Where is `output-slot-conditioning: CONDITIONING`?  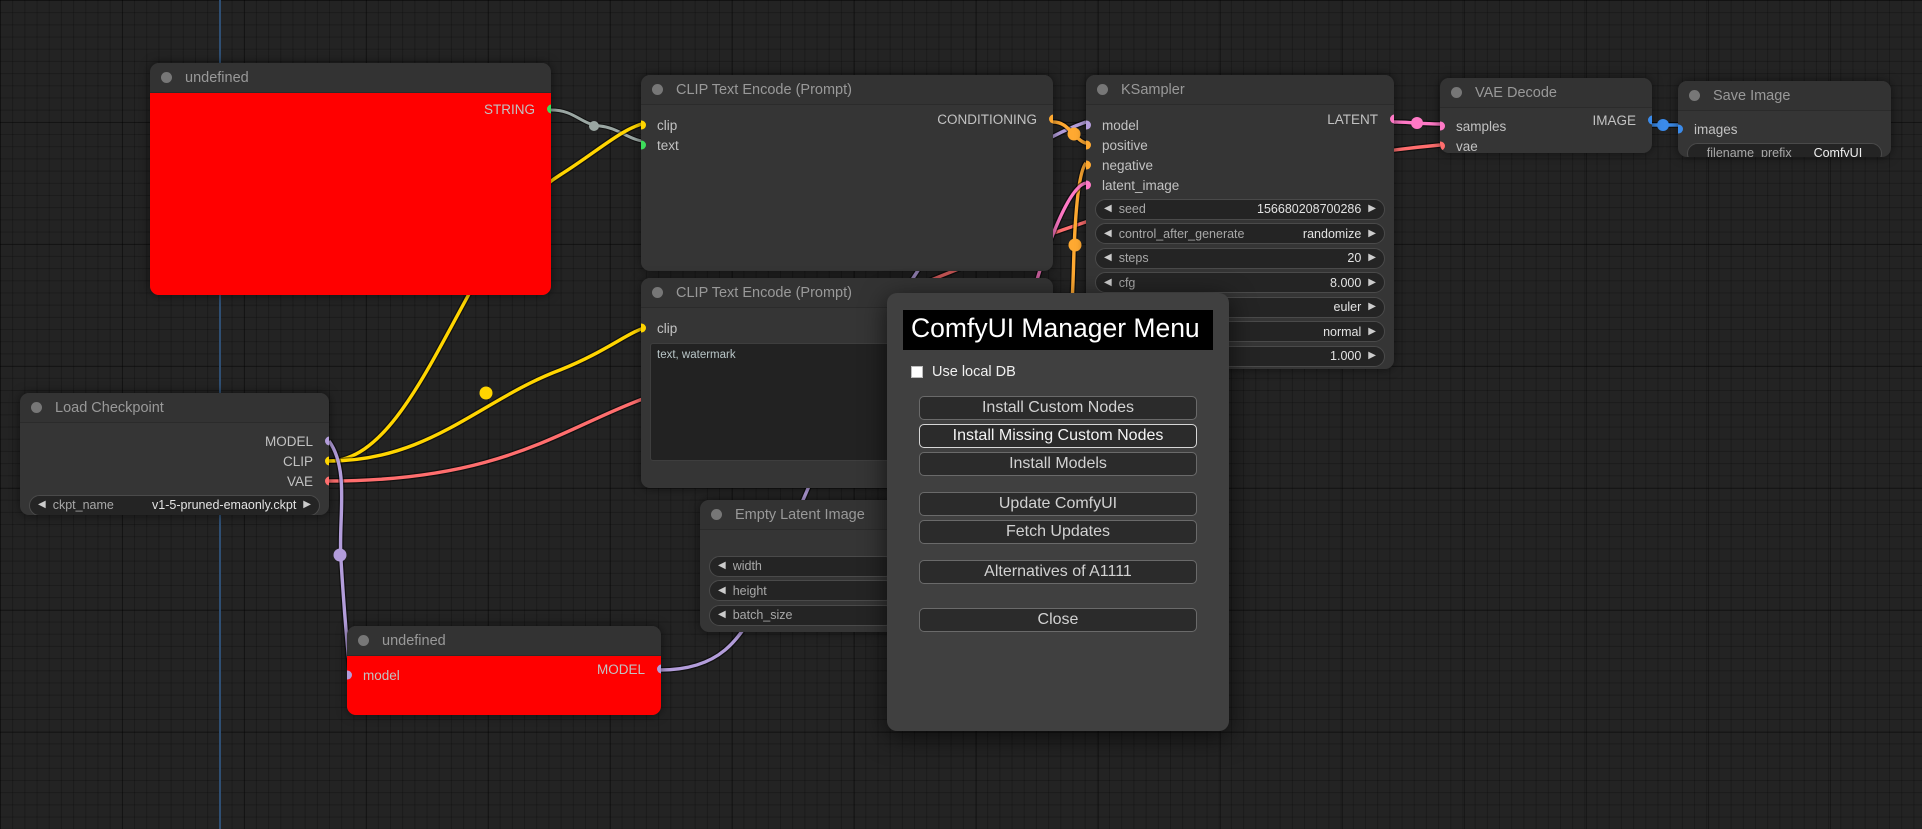 output-slot-conditioning: CONDITIONING is located at coordinates (847, 119).